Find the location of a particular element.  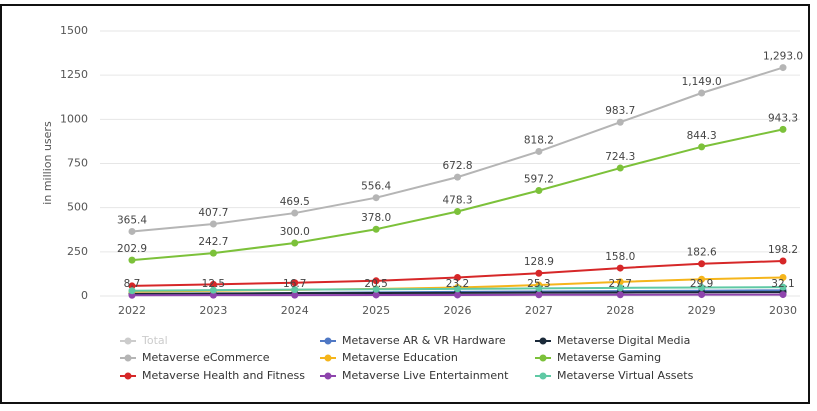

data-label: 724.3 is located at coordinates (620, 157).